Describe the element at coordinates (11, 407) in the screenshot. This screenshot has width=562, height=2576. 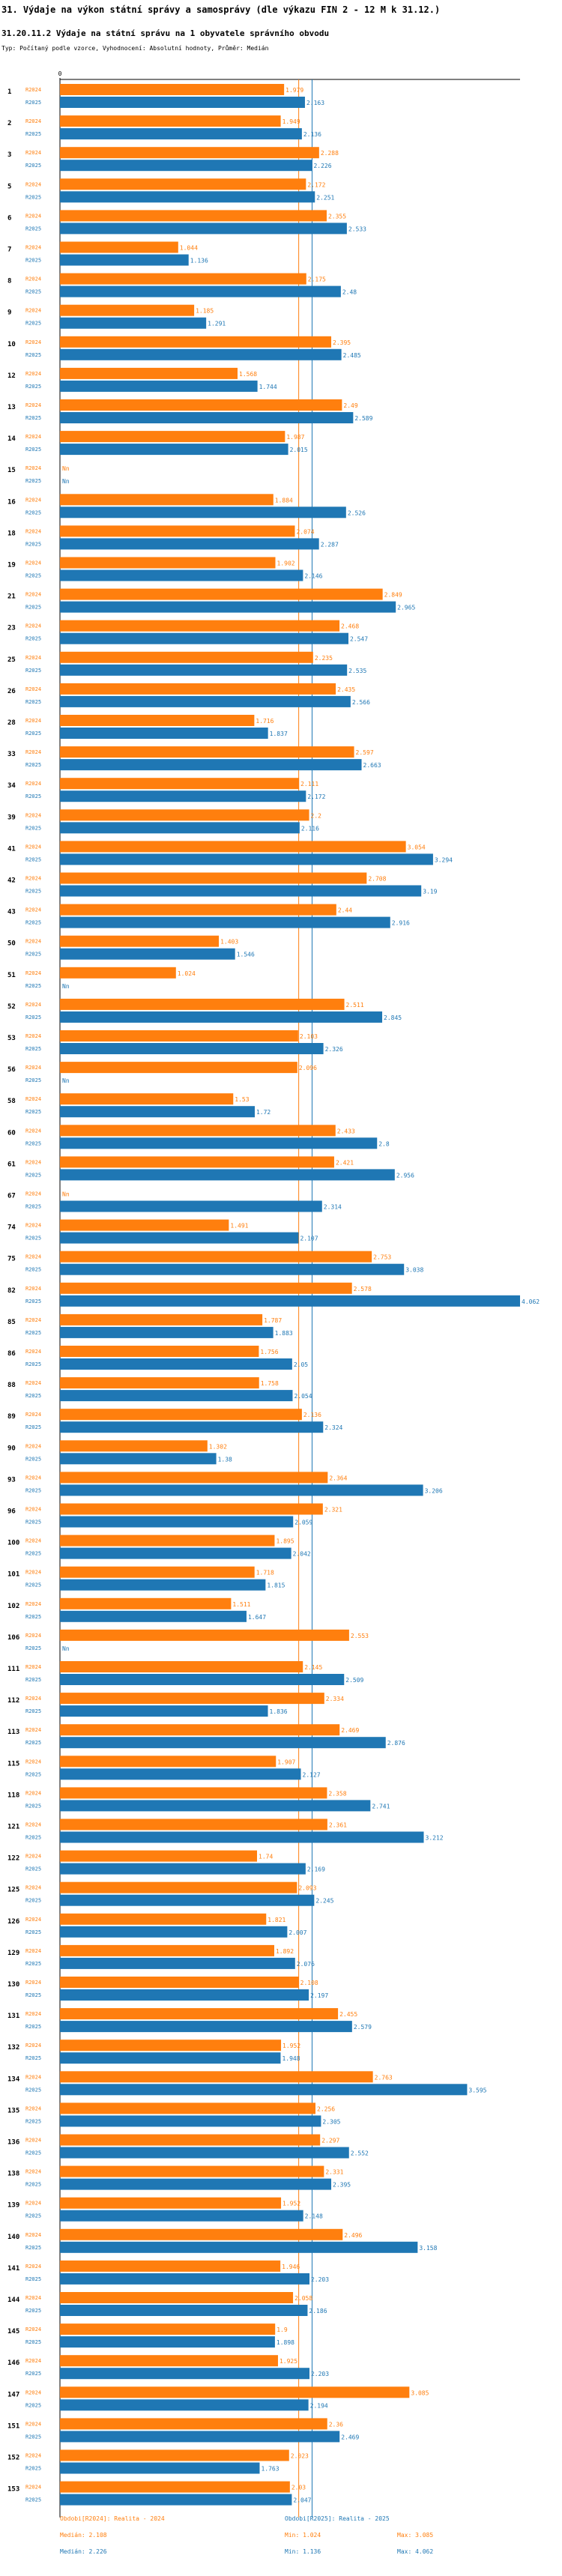
I see `category-label: 13` at that location.